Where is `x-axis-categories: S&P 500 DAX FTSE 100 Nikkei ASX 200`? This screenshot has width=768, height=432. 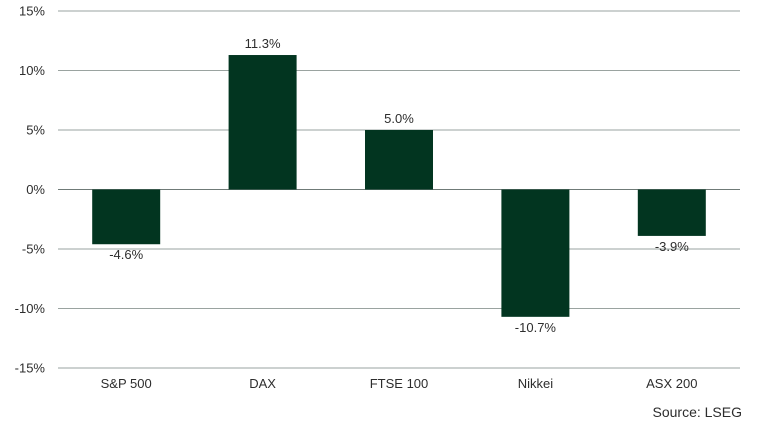 x-axis-categories: S&P 500 DAX FTSE 100 Nikkei ASX 200 is located at coordinates (399, 383).